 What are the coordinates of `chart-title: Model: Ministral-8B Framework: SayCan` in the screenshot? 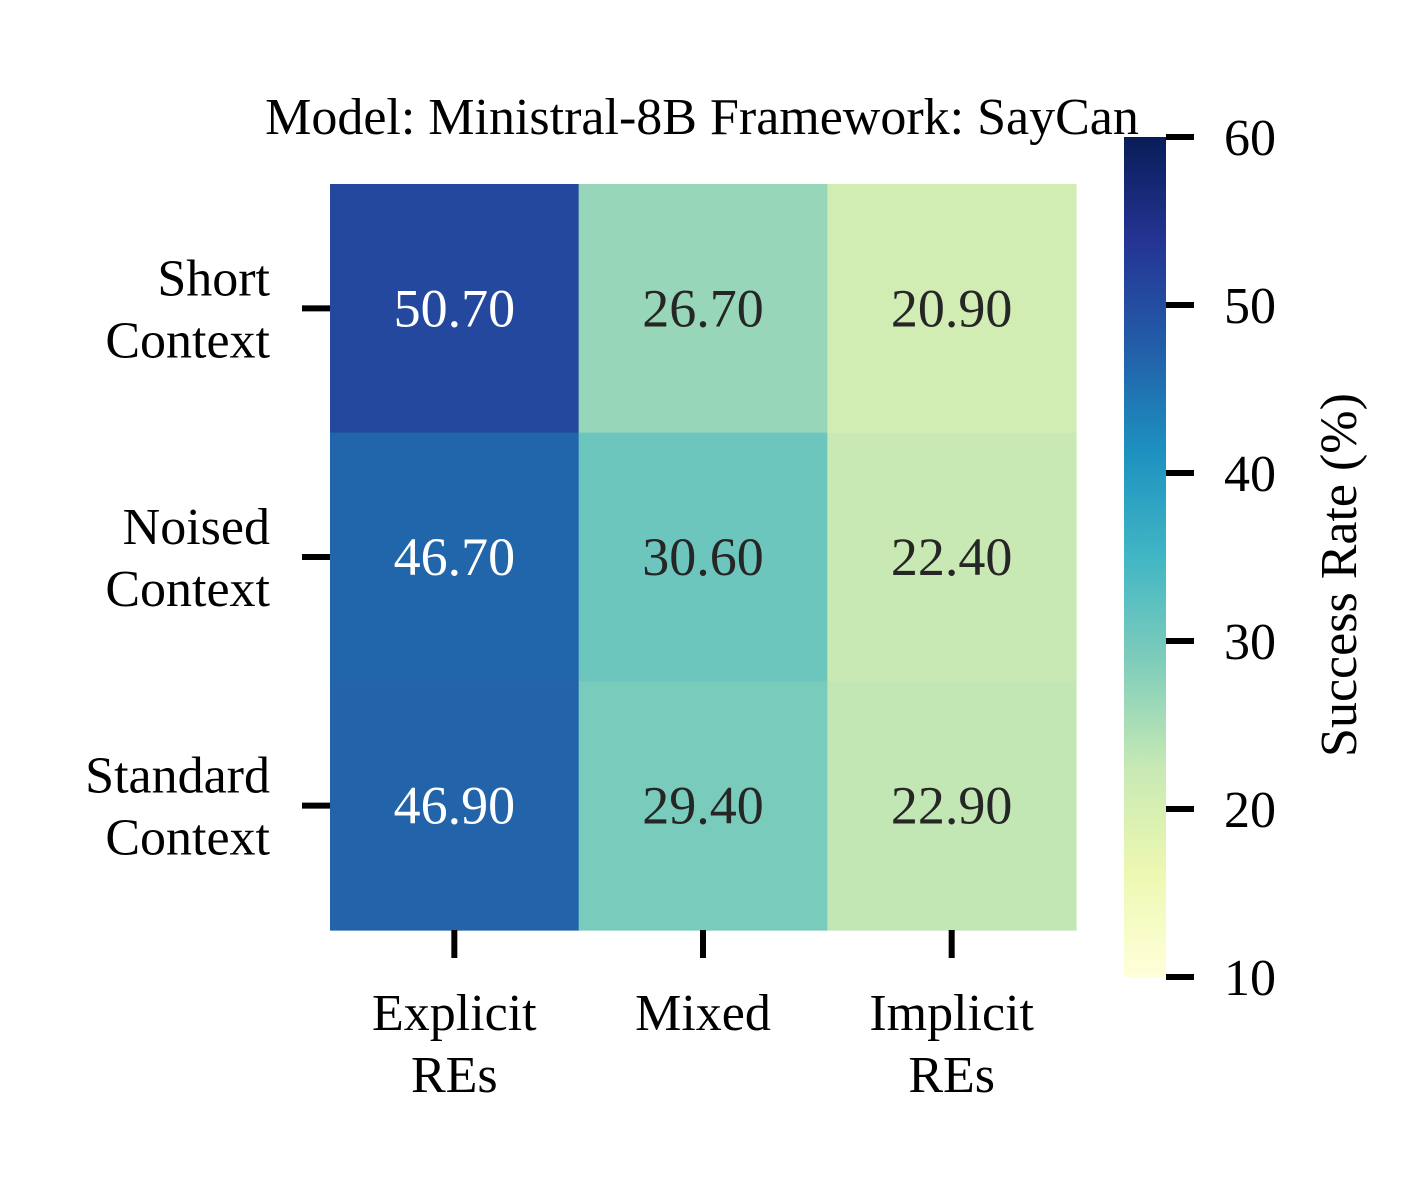 It's located at (702, 117).